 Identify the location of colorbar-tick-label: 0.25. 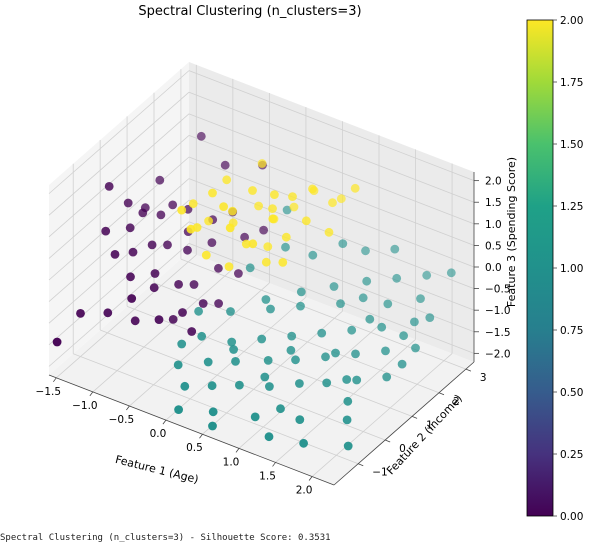
(571, 455).